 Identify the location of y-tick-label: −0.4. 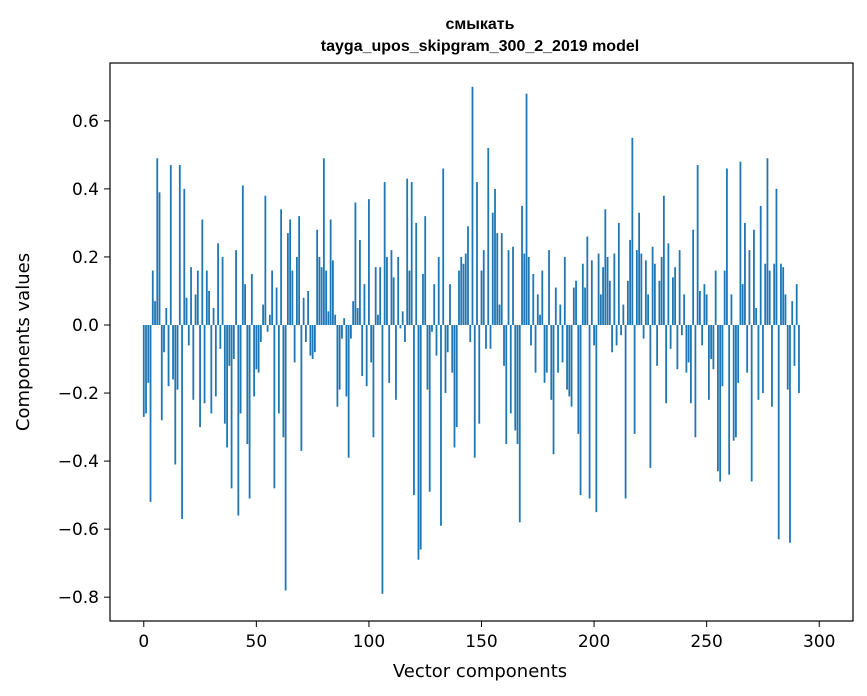
(78, 462).